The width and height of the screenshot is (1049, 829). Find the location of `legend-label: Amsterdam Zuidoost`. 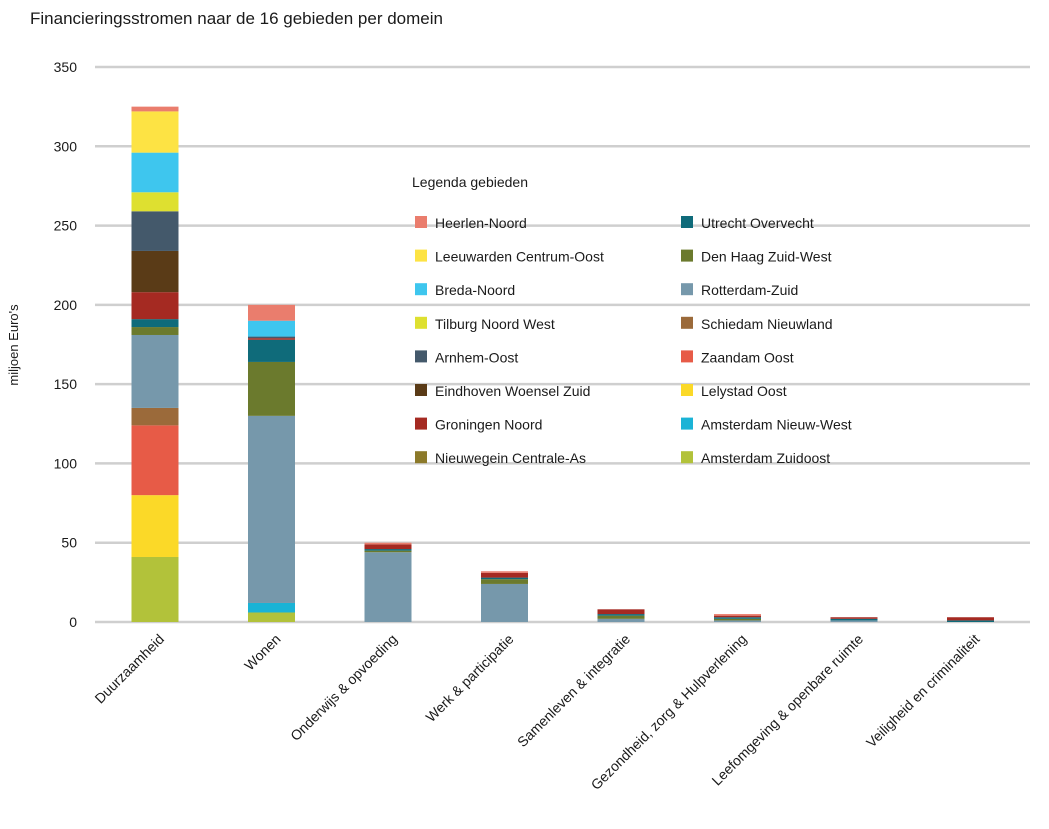

legend-label: Amsterdam Zuidoost is located at coordinates (765, 458).